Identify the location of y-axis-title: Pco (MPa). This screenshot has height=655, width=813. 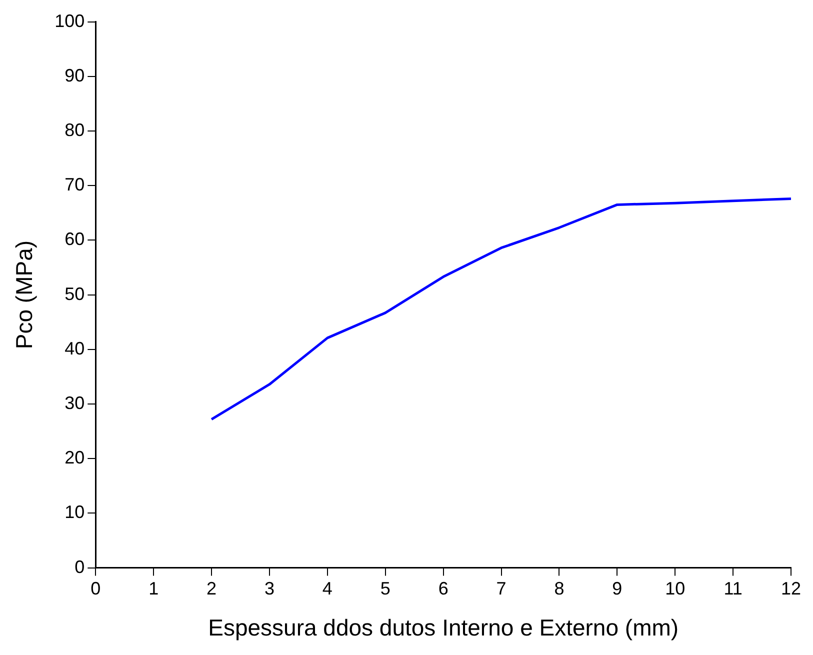
(24, 295).